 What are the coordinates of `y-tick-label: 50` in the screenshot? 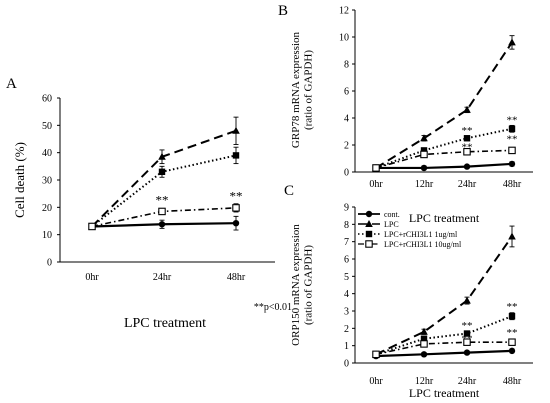 It's located at (47, 126).